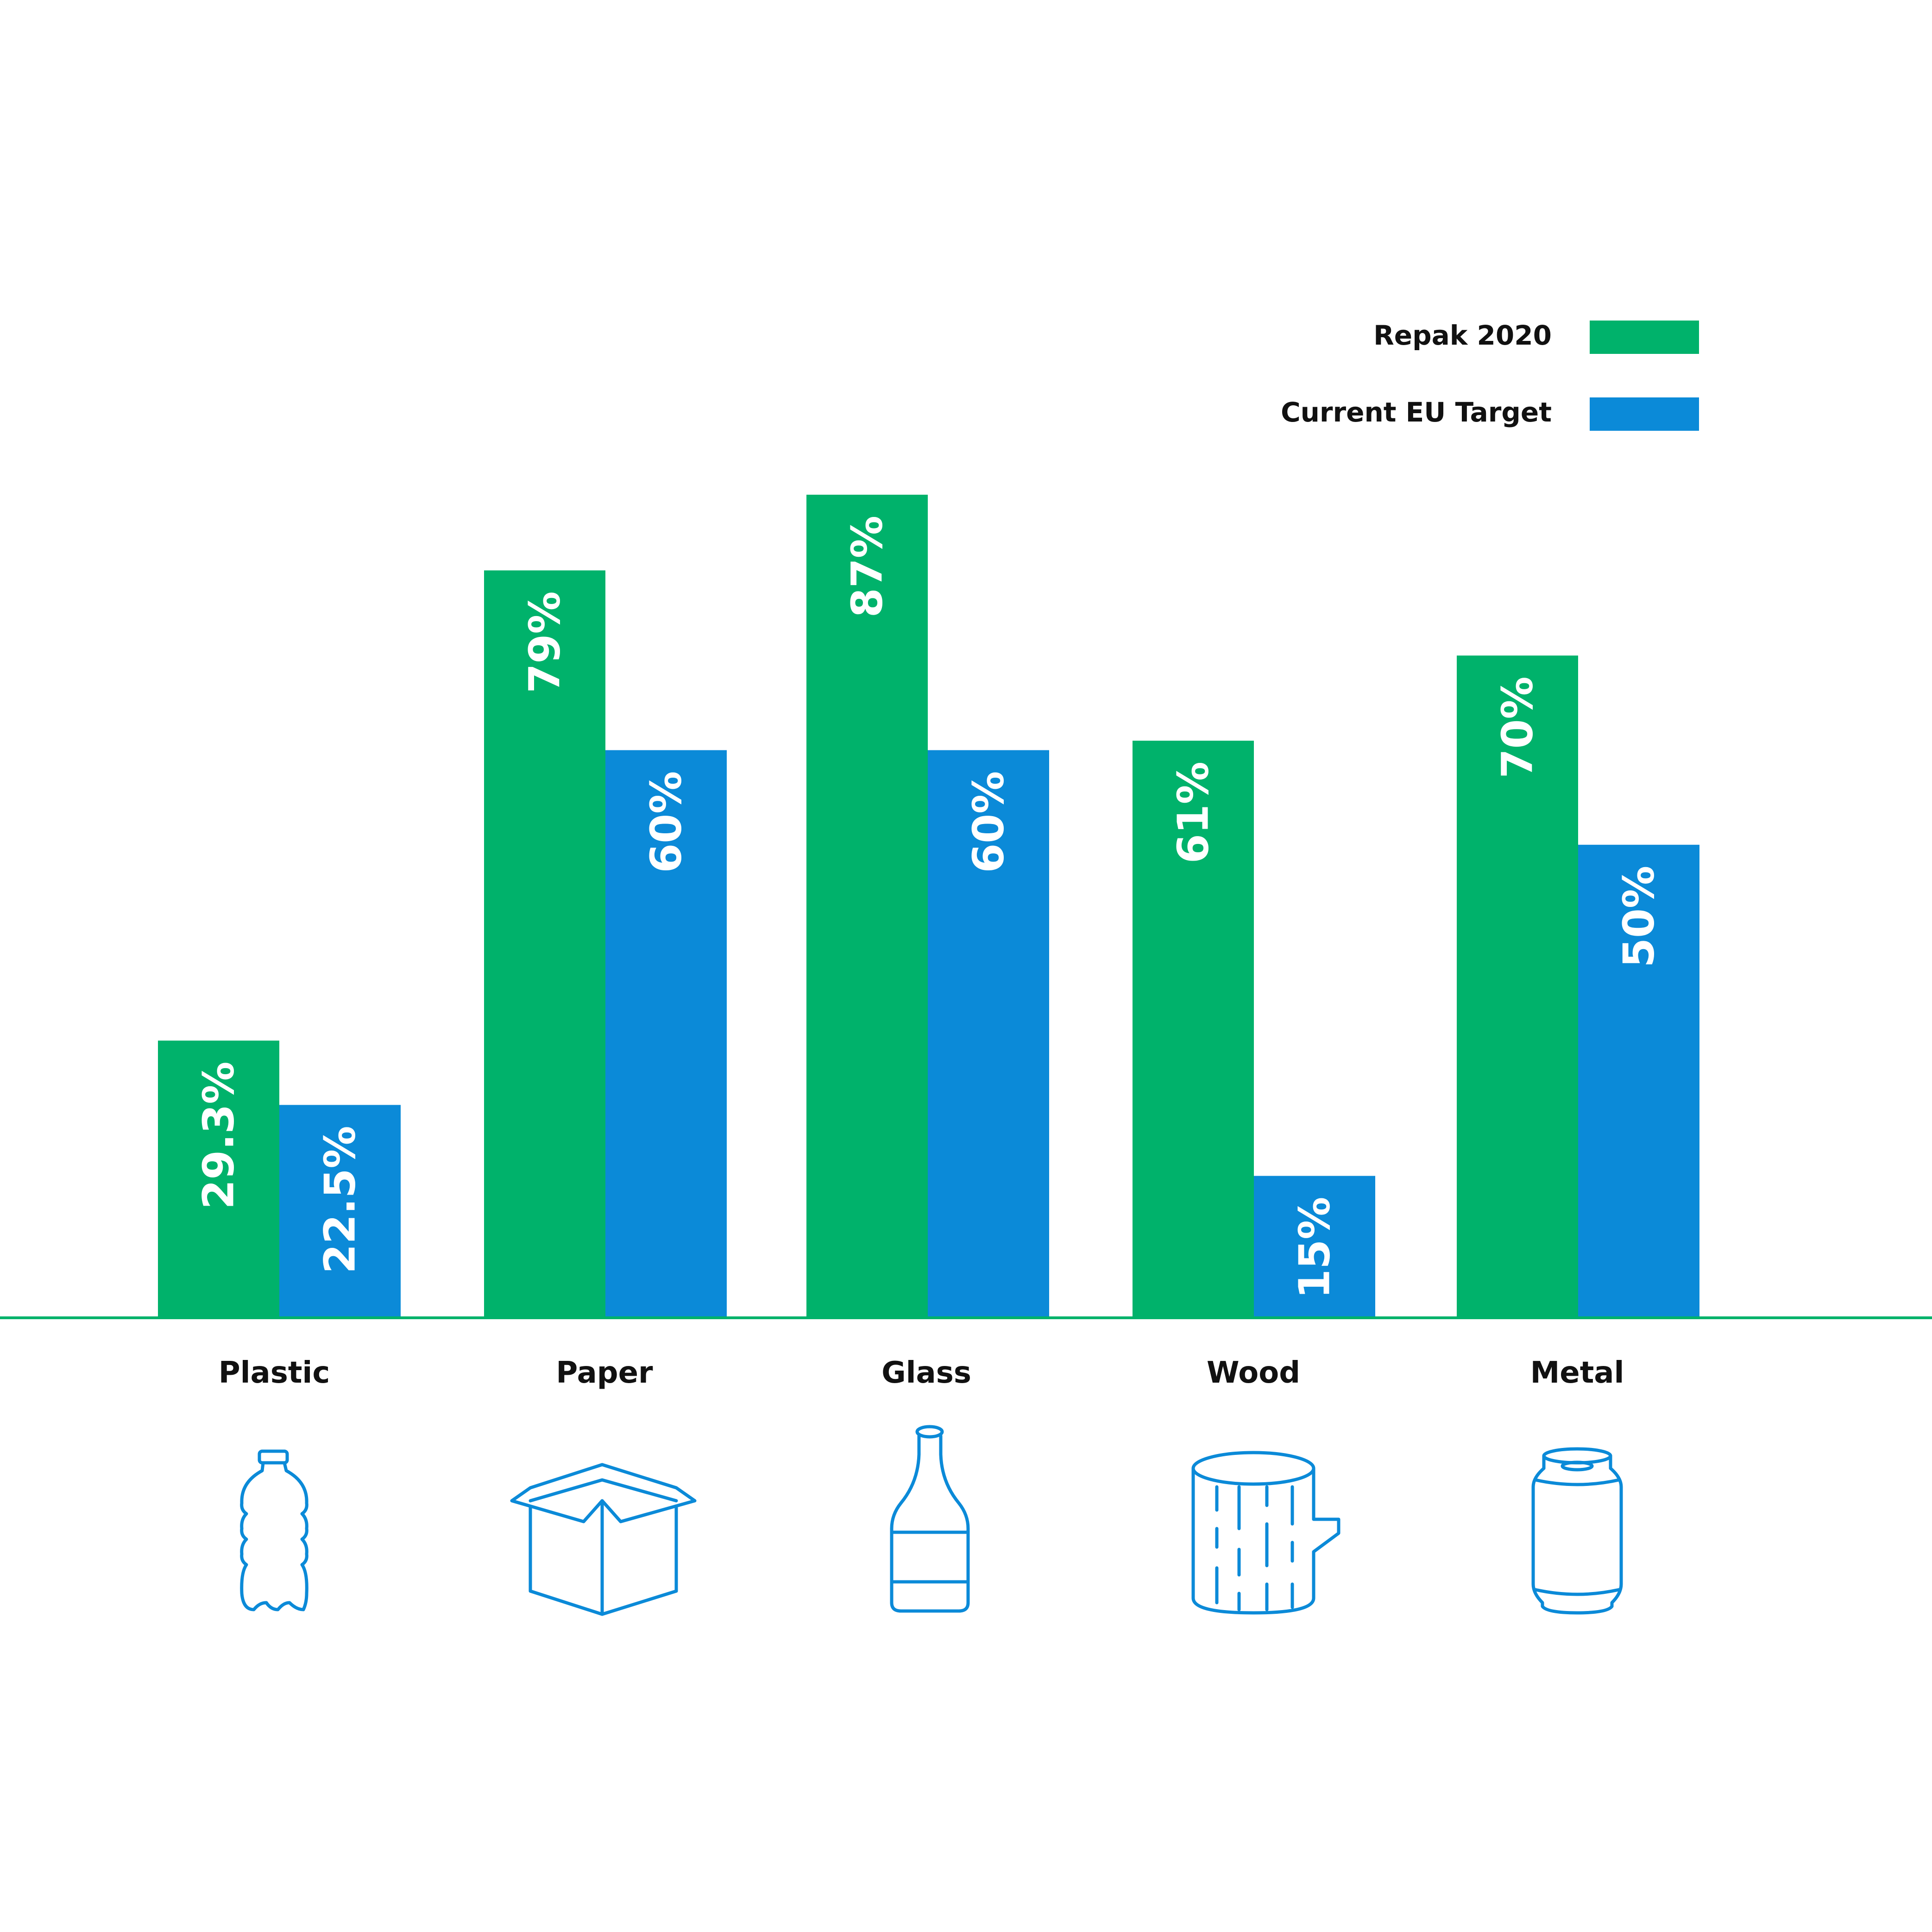  What do you see at coordinates (1644, 414) in the screenshot?
I see `legend-swatch-current-eu-target` at bounding box center [1644, 414].